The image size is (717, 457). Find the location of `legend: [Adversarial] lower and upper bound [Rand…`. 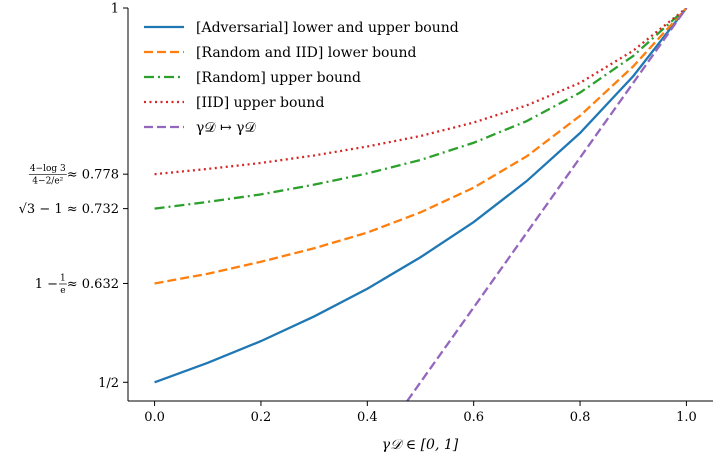

legend: [Adversarial] lower and upper bound [Rand… is located at coordinates (301, 78).